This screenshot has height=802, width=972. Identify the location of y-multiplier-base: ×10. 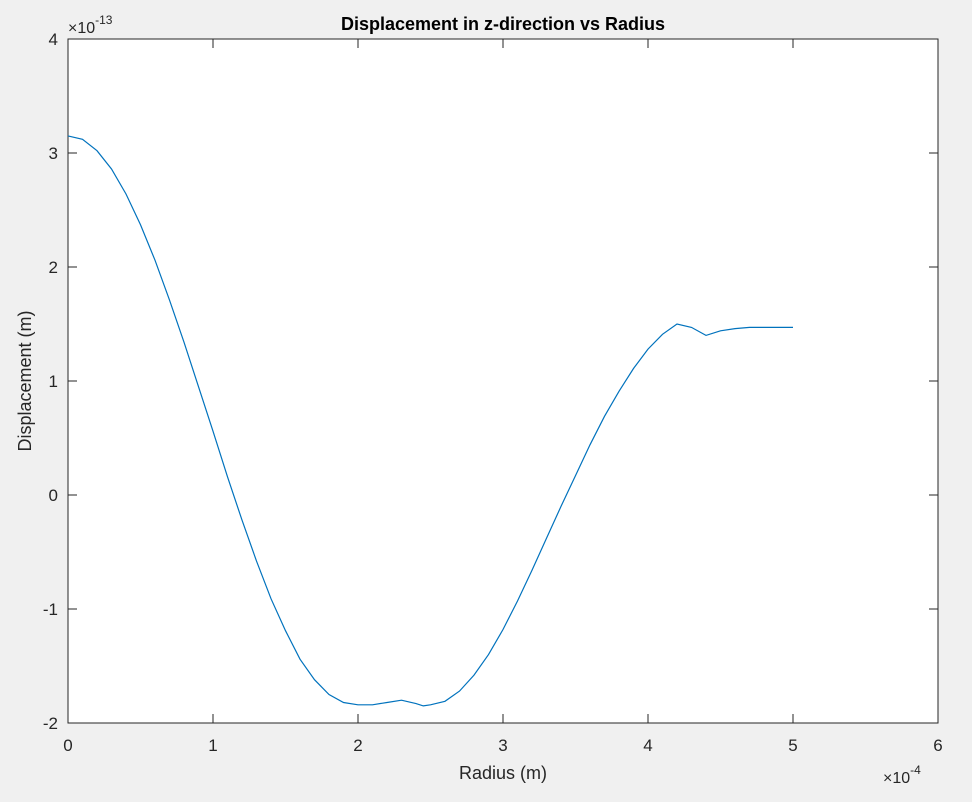
(81, 28).